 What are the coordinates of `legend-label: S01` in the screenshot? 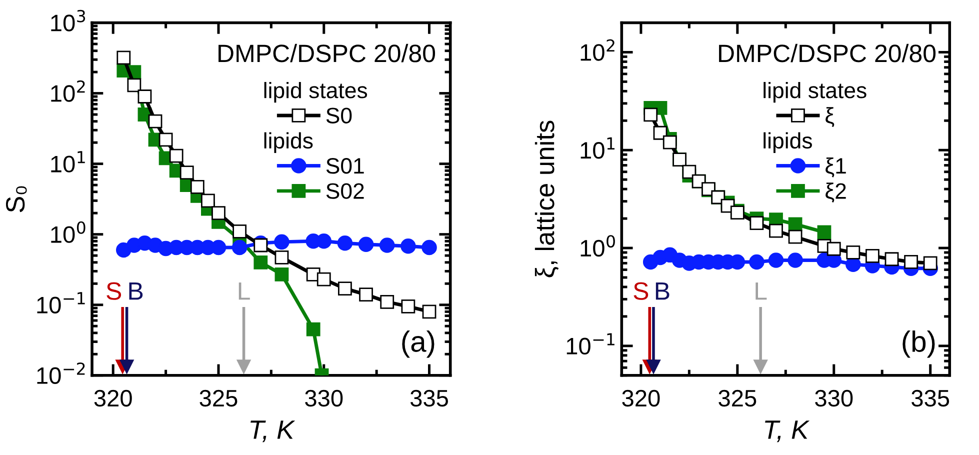 It's located at (345, 166).